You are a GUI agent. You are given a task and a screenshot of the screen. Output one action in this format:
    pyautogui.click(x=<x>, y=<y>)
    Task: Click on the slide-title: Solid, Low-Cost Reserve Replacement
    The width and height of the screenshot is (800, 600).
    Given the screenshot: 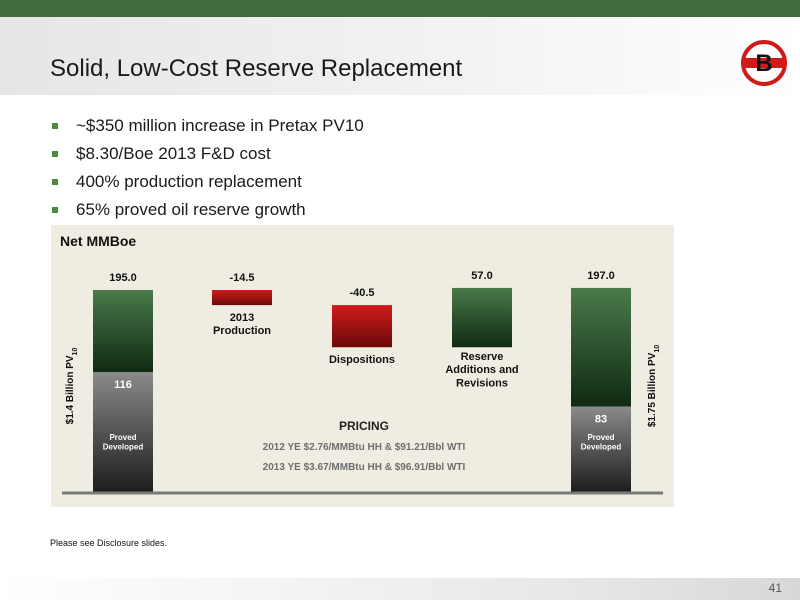 What is the action you would take?
    pyautogui.click(x=256, y=68)
    